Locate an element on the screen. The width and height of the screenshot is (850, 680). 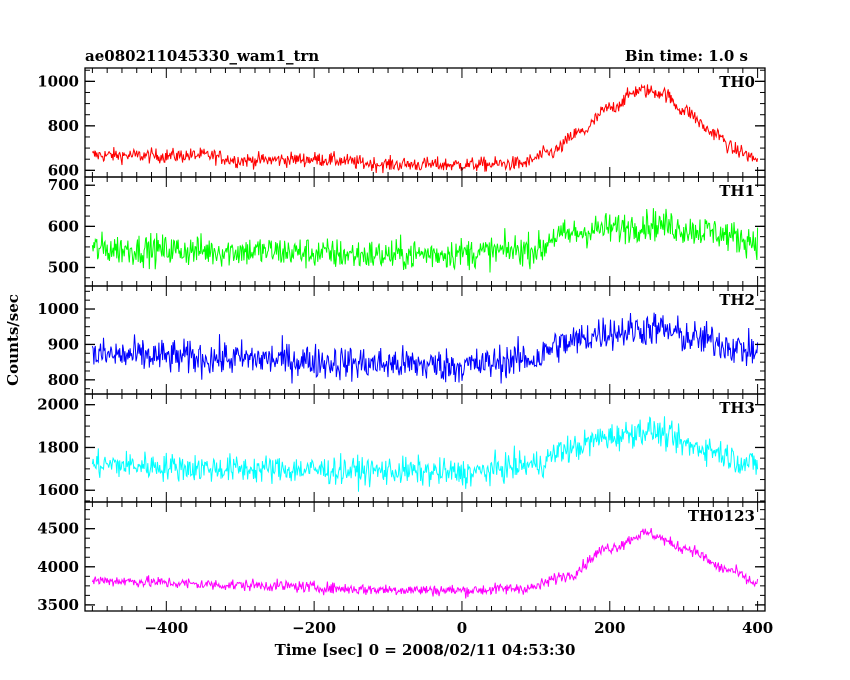
series-line-th3 is located at coordinates (425, 454).